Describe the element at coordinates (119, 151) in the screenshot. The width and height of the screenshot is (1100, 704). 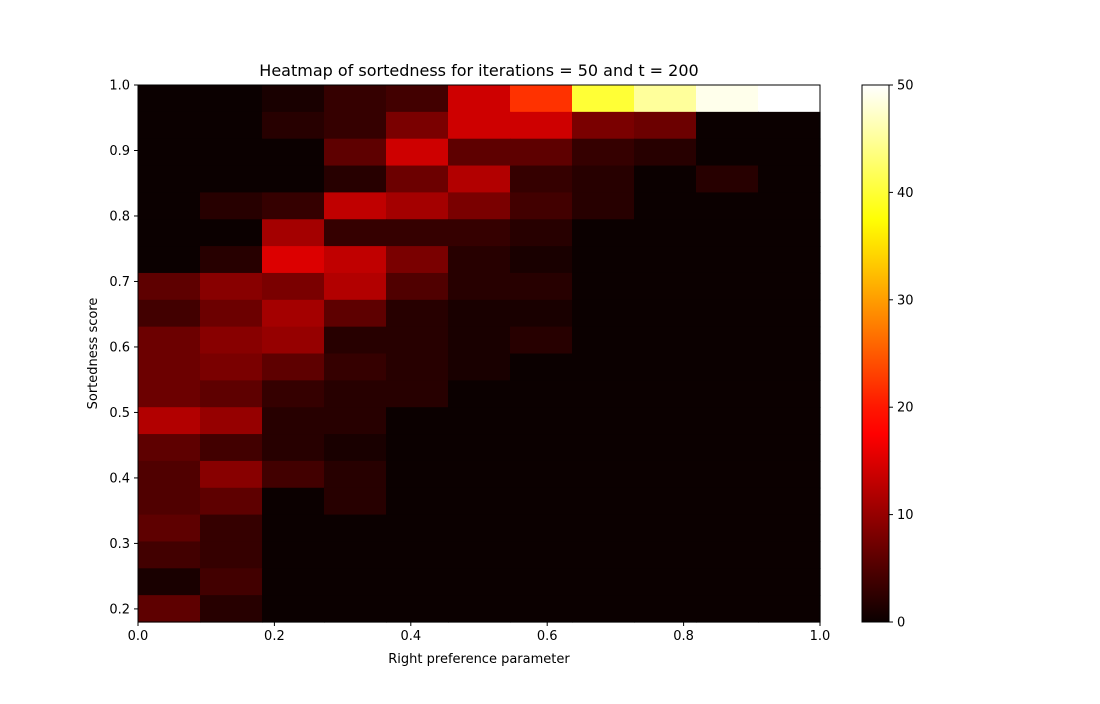
I see `y-tick-label: 0.9` at that location.